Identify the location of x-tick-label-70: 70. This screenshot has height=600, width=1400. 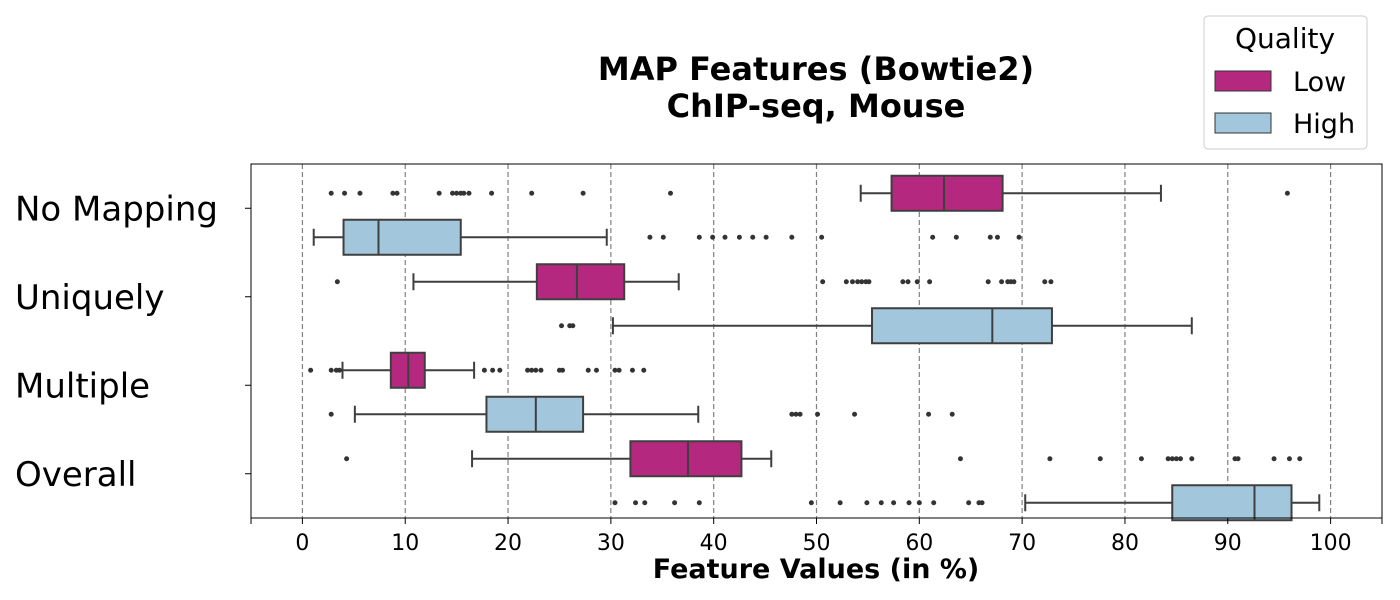
(1022, 543).